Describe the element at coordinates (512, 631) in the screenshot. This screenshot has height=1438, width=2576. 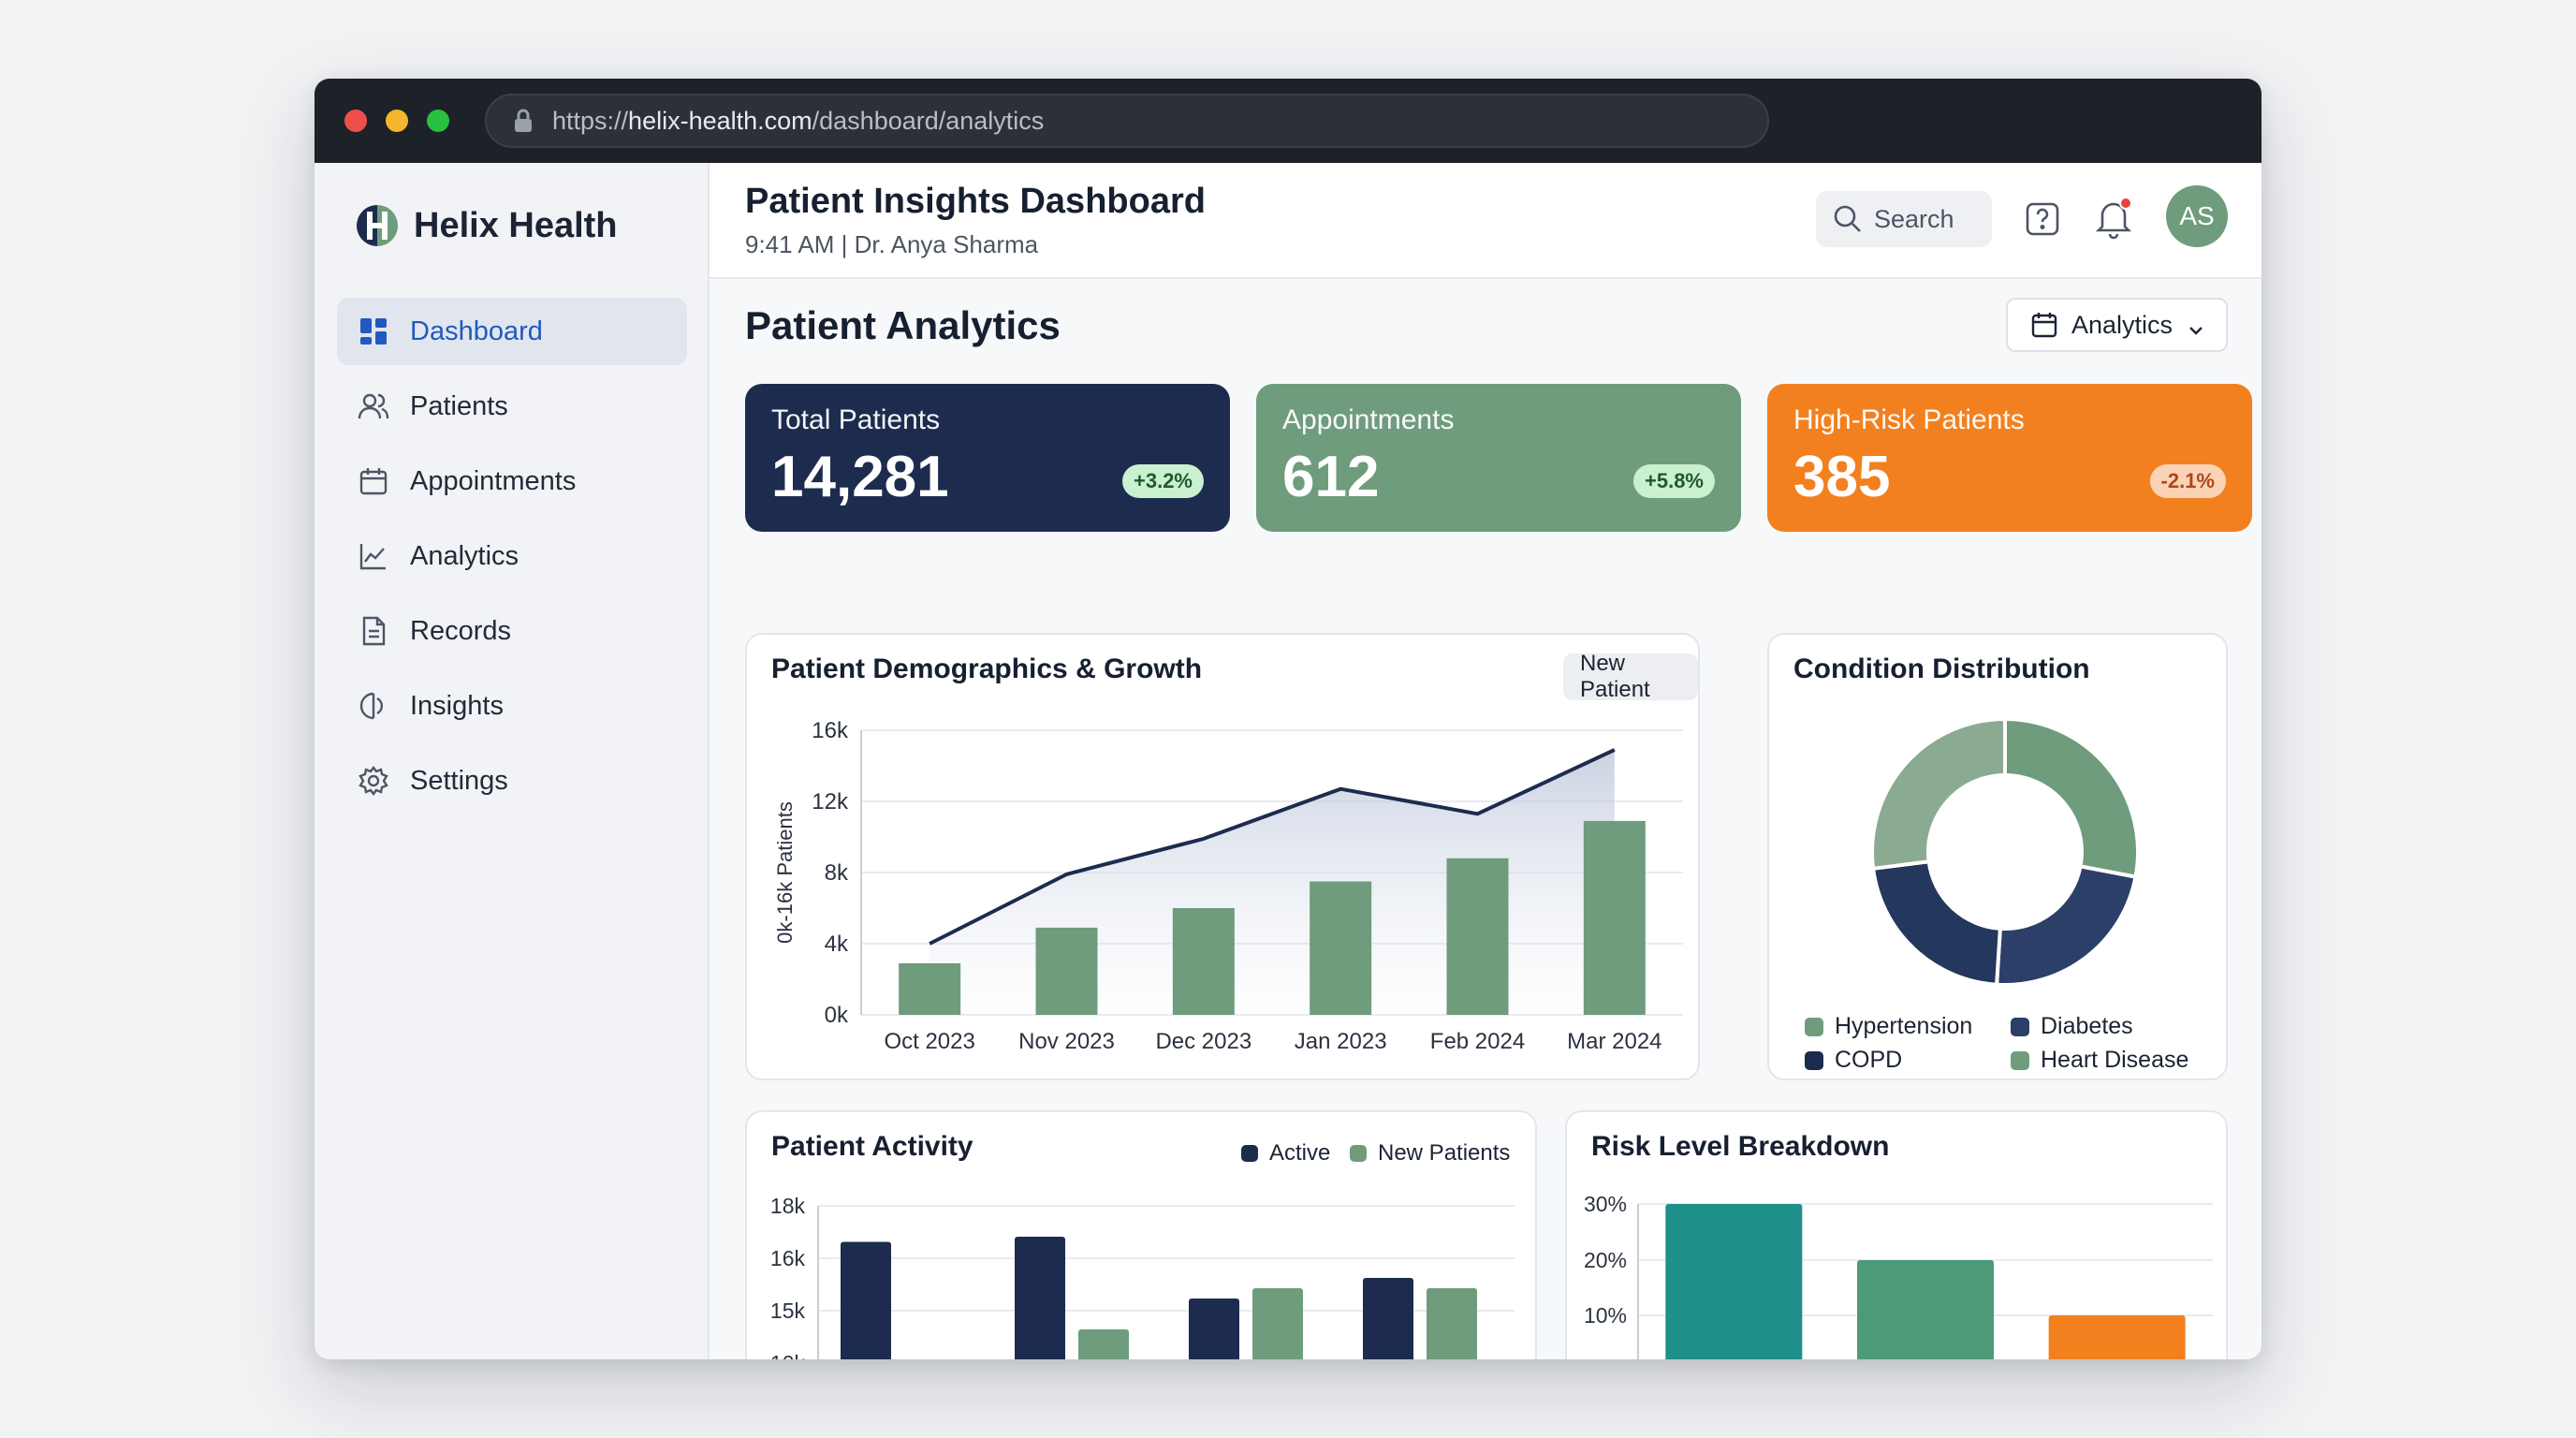
I see `sidebar-item-records: Records` at that location.